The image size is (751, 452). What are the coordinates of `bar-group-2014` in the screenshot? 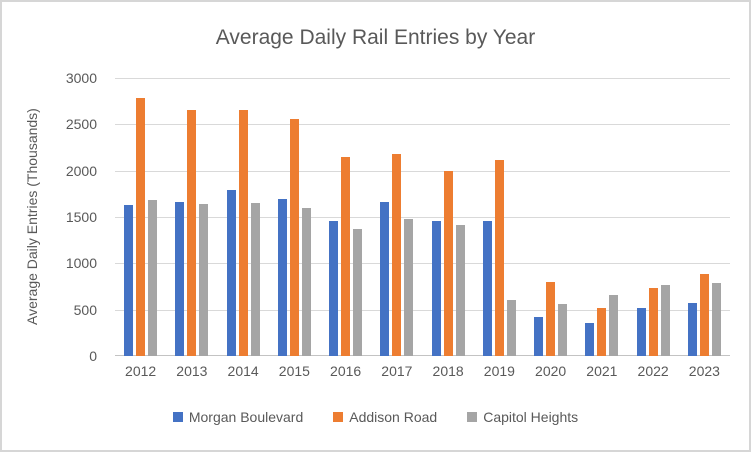 It's located at (243, 217).